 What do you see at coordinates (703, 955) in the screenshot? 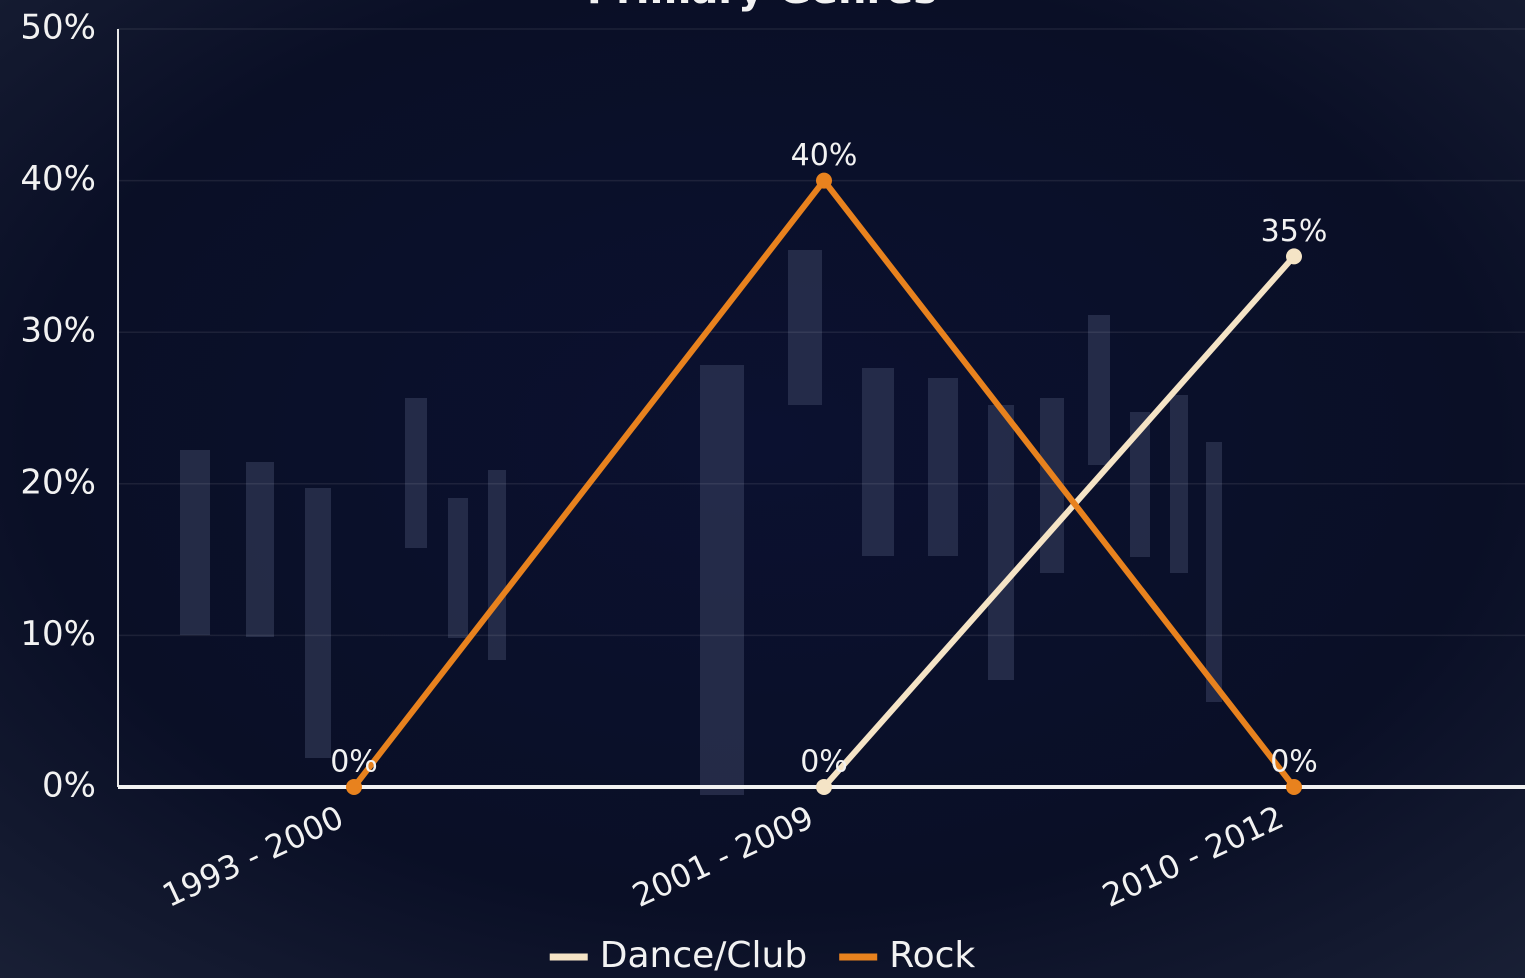
I see `legend-label: Dance/Club` at bounding box center [703, 955].